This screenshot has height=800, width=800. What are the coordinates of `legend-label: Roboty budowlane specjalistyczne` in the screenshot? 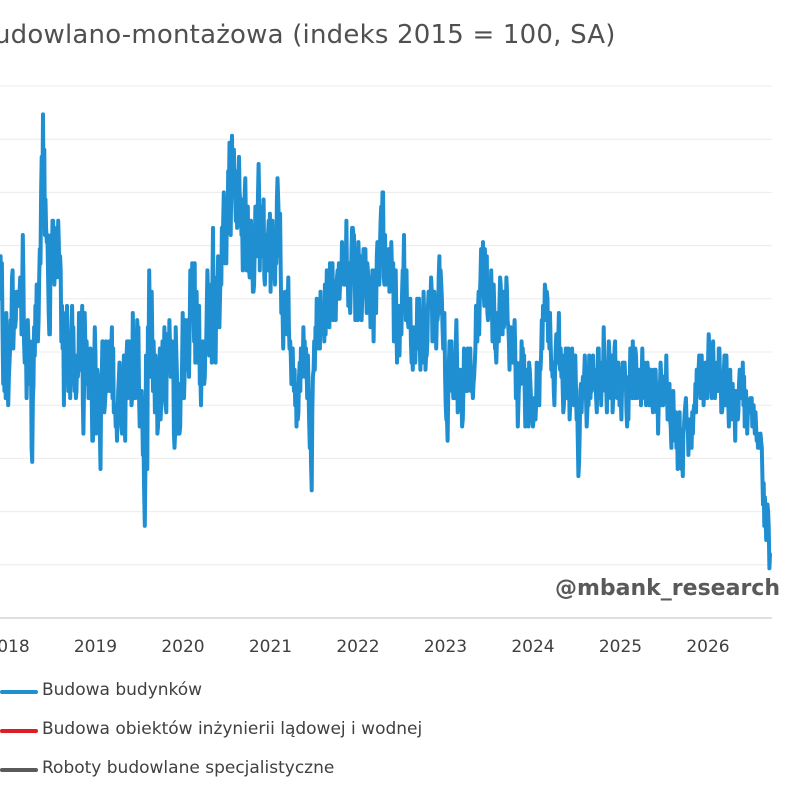 It's located at (188, 768).